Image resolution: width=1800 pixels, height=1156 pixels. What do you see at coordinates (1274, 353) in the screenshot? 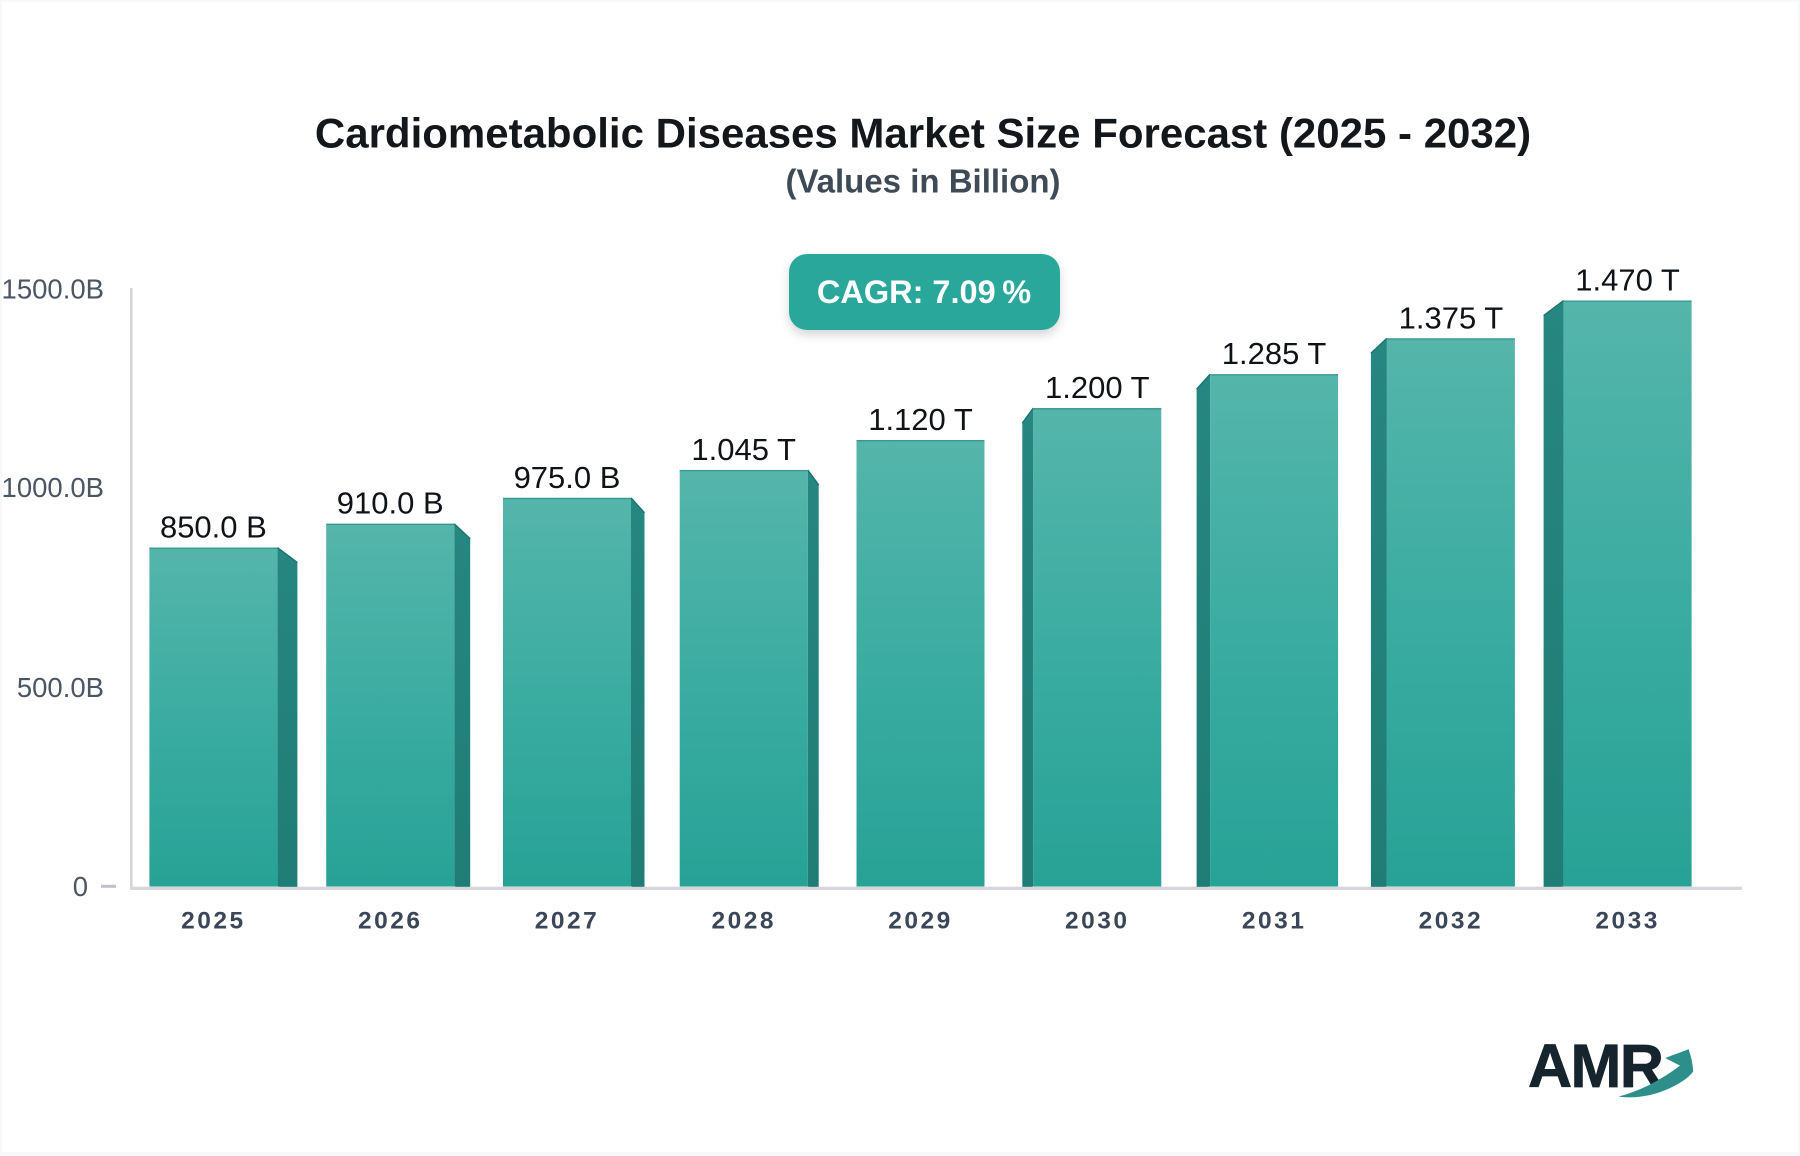
I see `svg-text: 1.285 T` at bounding box center [1274, 353].